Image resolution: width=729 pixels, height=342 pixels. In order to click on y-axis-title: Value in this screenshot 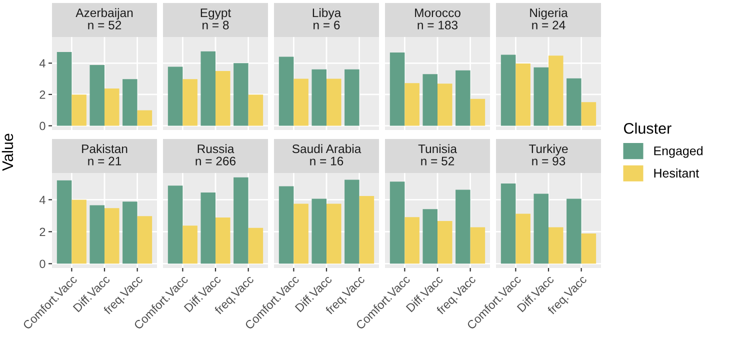, I will do `click(8, 152)`.